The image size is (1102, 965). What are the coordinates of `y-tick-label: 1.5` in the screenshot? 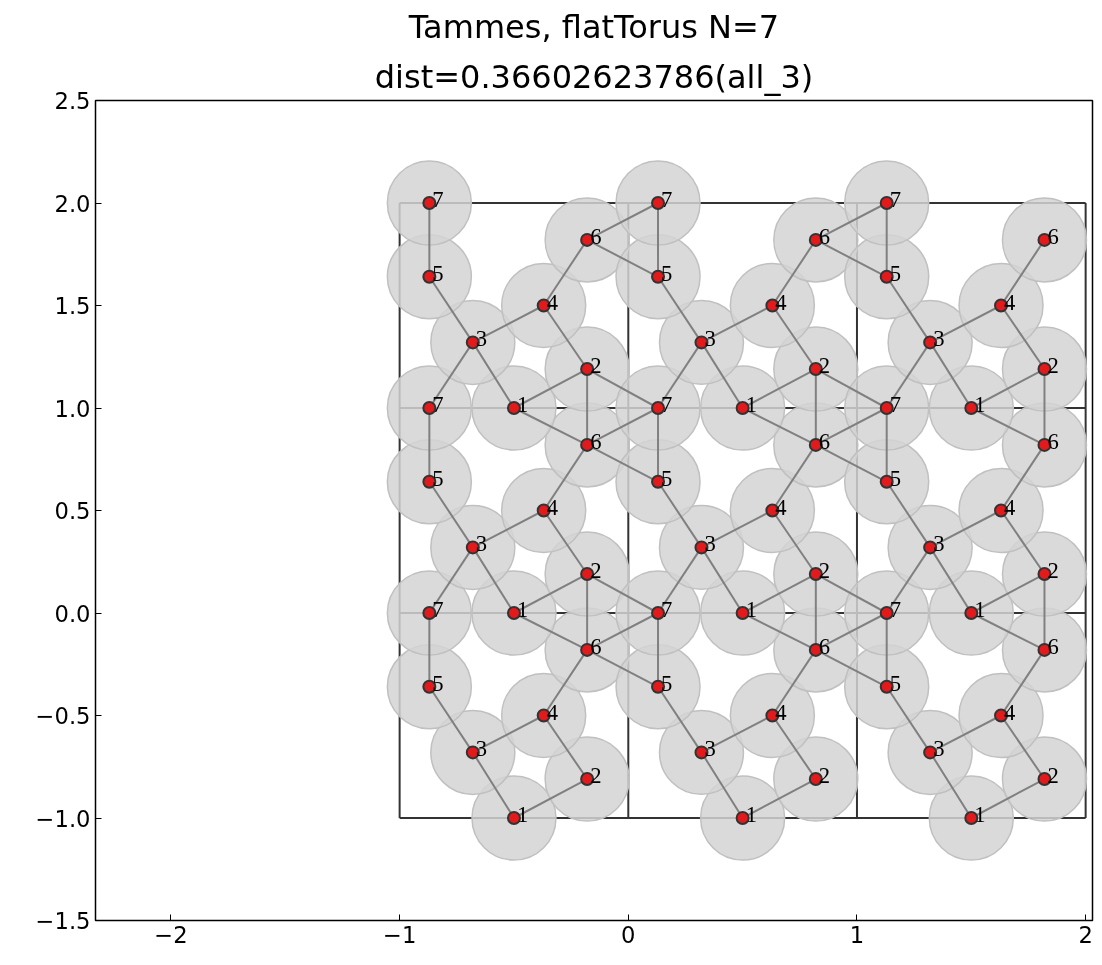 It's located at (72, 306).